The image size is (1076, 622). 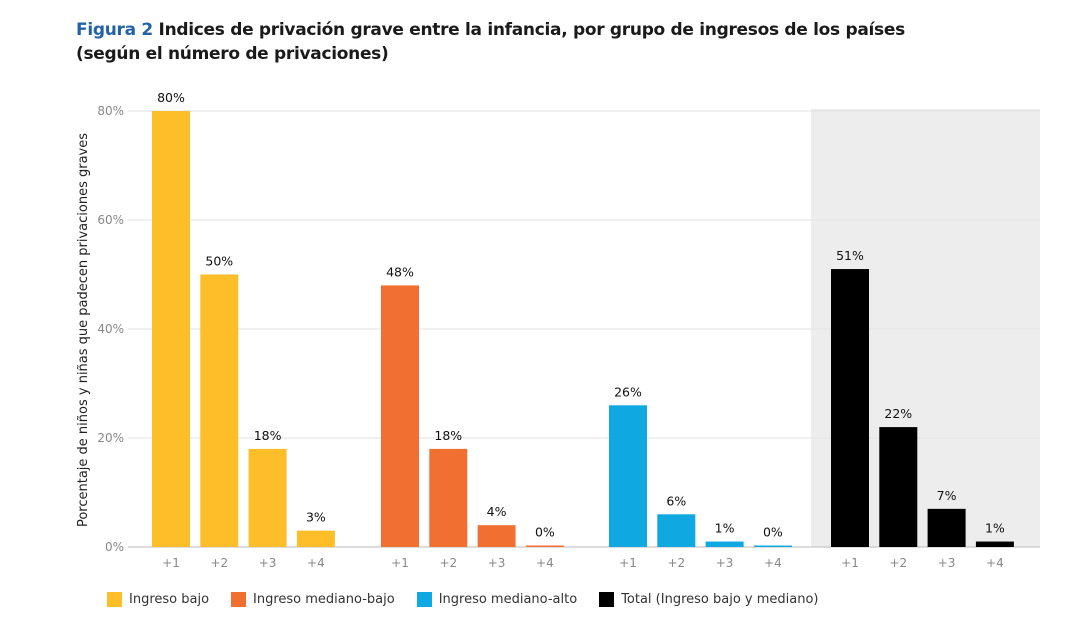 What do you see at coordinates (110, 220) in the screenshot?
I see `y-tick-label: 60%` at bounding box center [110, 220].